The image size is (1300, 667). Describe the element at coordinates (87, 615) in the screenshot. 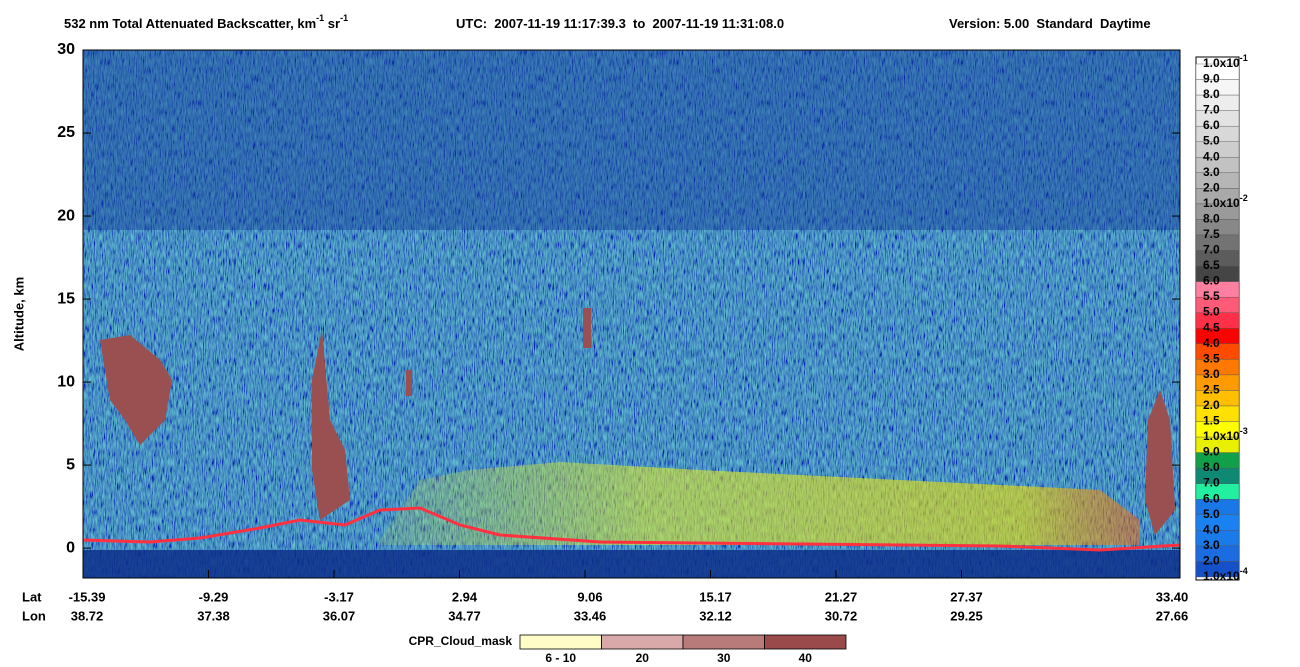

I see `x-tick-label: 38.72` at that location.